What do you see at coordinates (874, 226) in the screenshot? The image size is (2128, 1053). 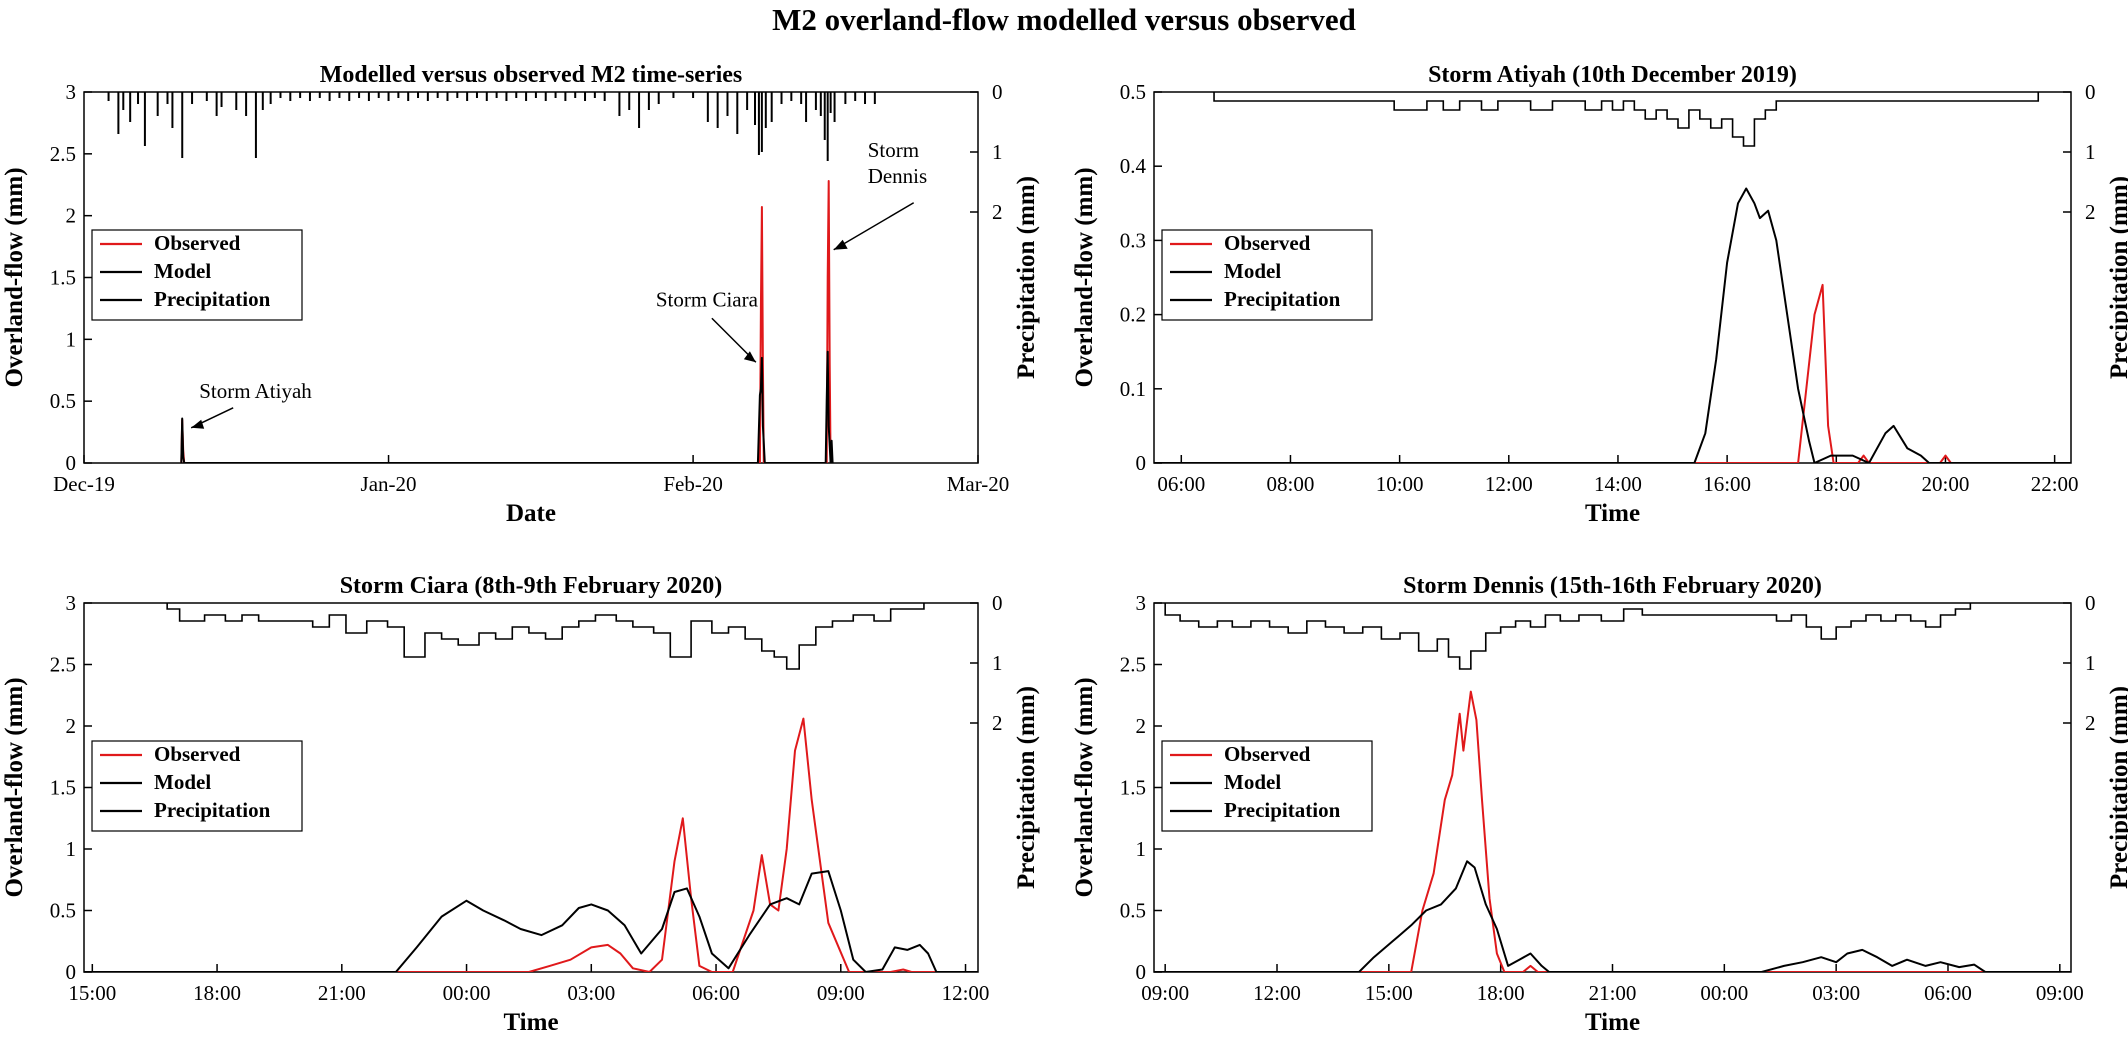 I see `annotation-arrow` at bounding box center [874, 226].